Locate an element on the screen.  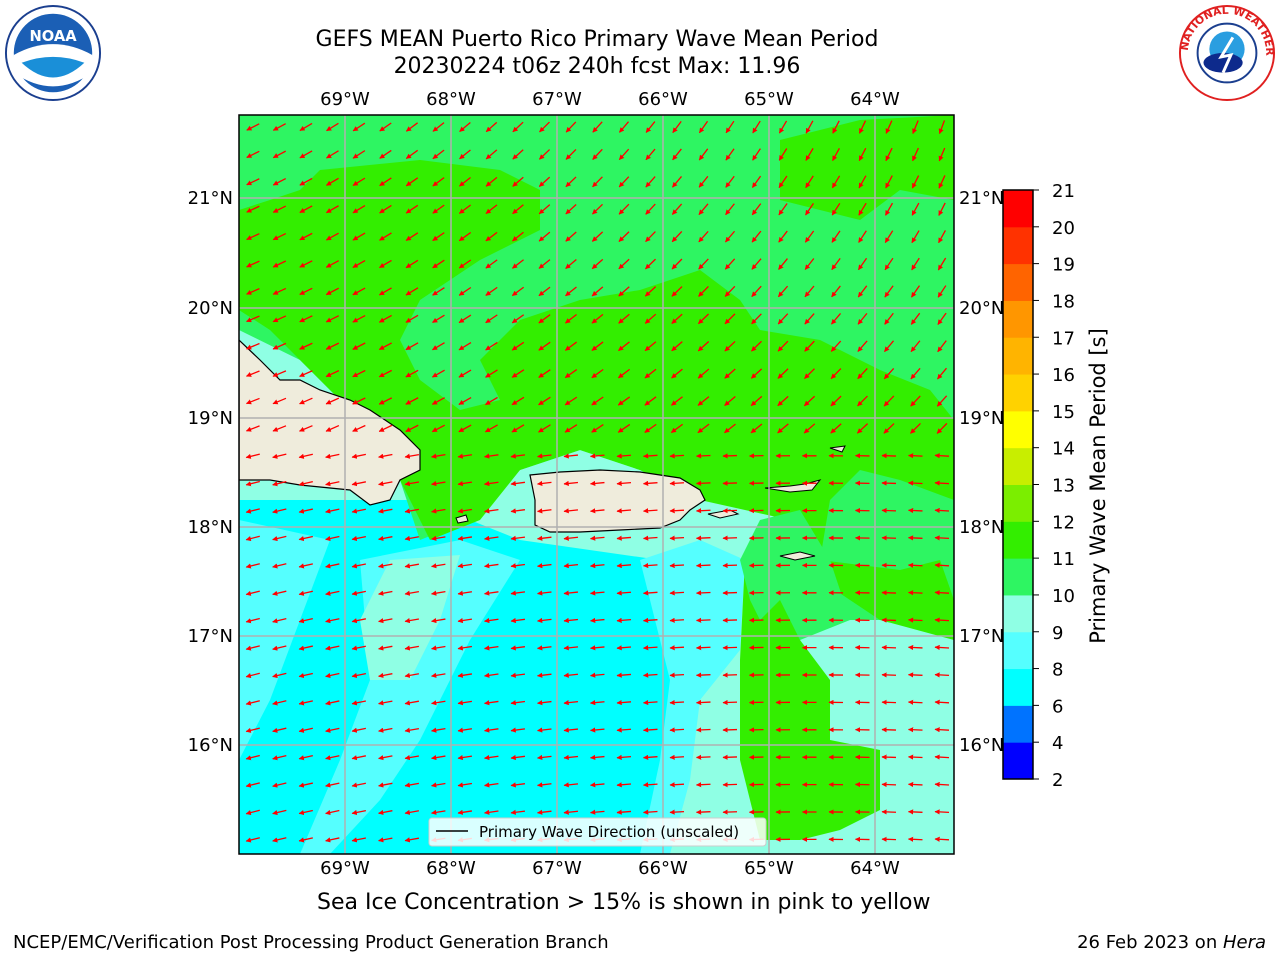
colorbar-tick-label: 16 is located at coordinates (1063, 375).